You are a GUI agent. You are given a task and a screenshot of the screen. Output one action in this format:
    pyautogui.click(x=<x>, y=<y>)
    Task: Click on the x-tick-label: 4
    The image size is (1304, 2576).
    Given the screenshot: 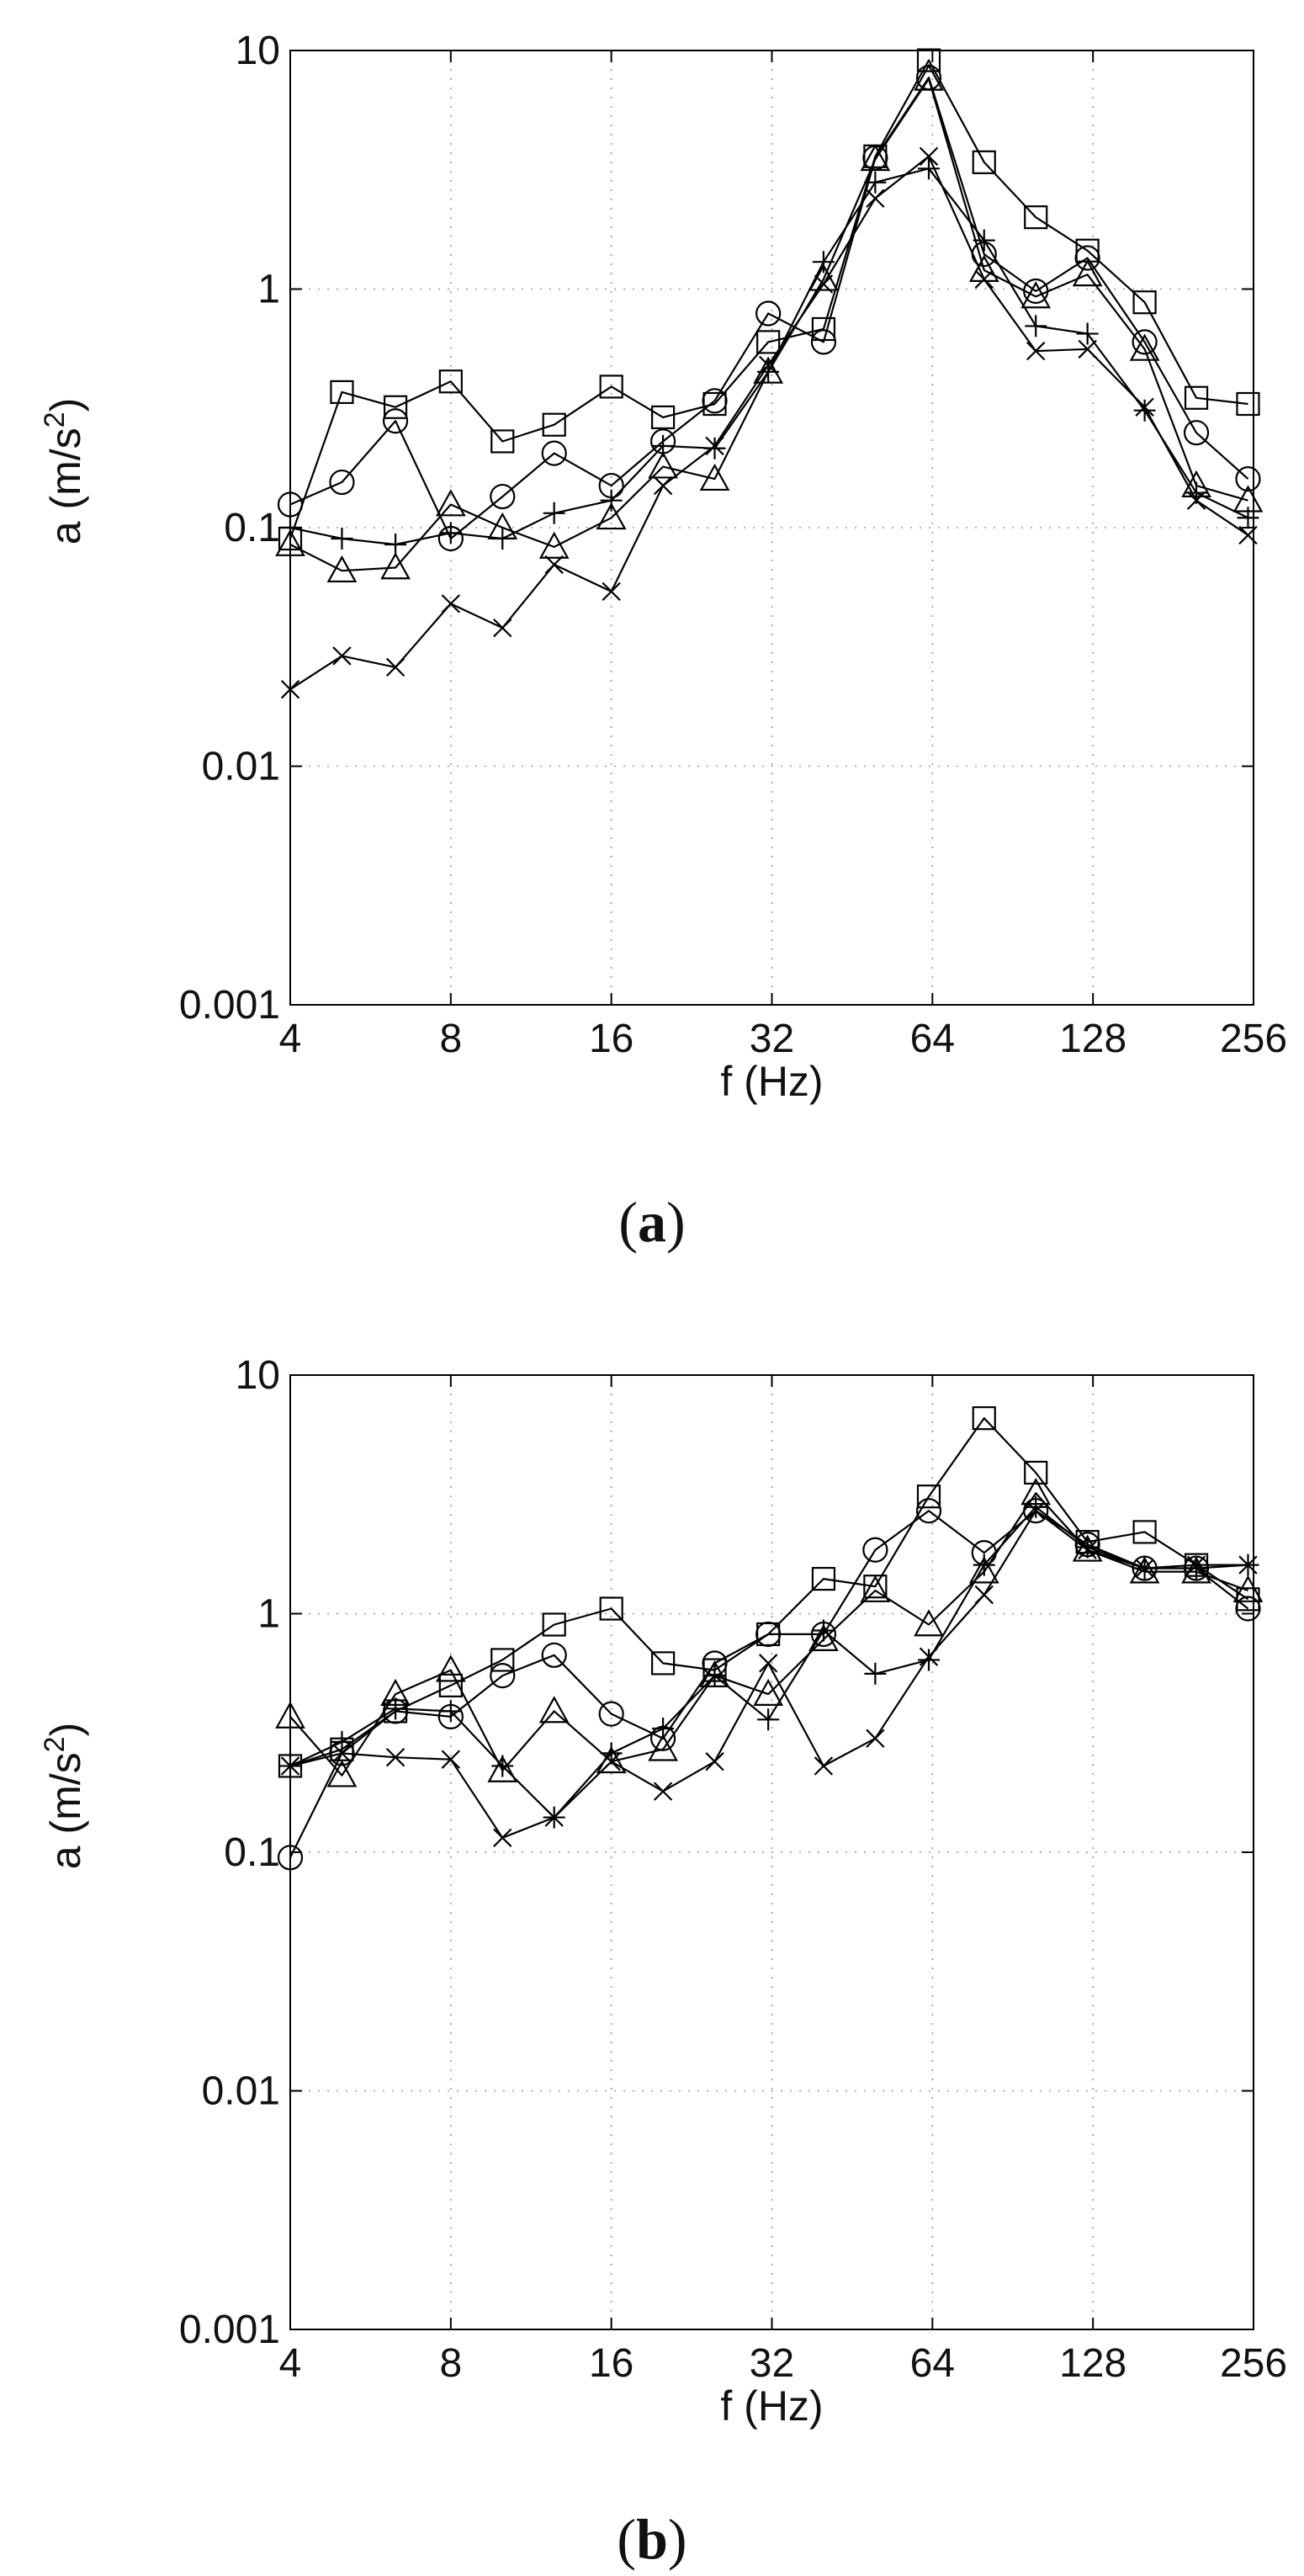 What is the action you would take?
    pyautogui.click(x=290, y=2364)
    